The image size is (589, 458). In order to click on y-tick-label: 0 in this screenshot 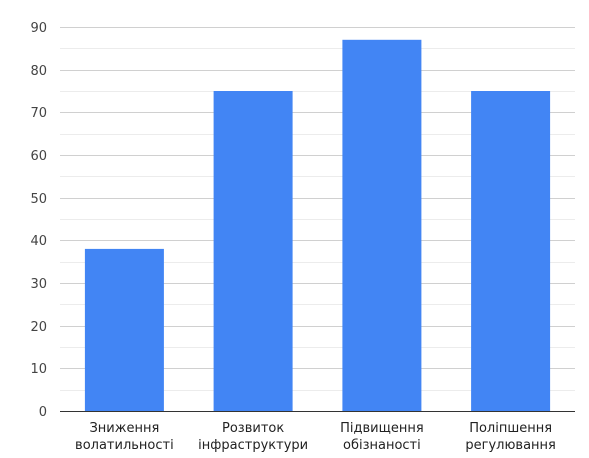, I will do `click(43, 412)`.